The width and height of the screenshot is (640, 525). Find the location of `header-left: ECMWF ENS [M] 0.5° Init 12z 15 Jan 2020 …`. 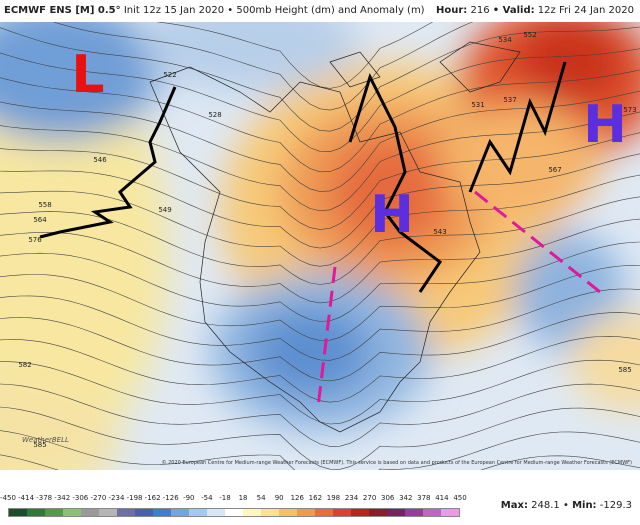

header-left: ECMWF ENS [M] 0.5° Init 12z 15 Jan 2020 … is located at coordinates (214, 11).